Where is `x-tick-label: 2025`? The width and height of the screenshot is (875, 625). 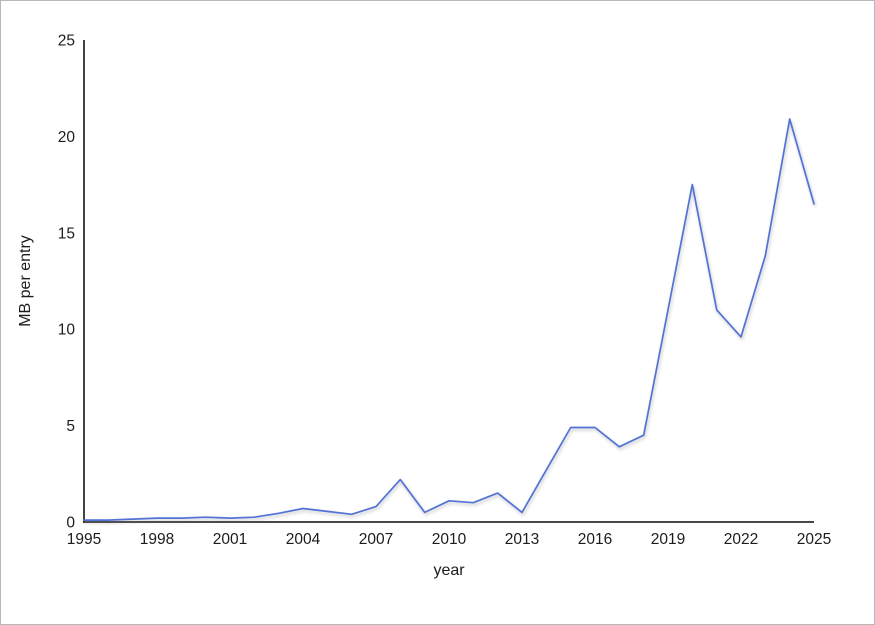
x-tick-label: 2025 is located at coordinates (814, 539).